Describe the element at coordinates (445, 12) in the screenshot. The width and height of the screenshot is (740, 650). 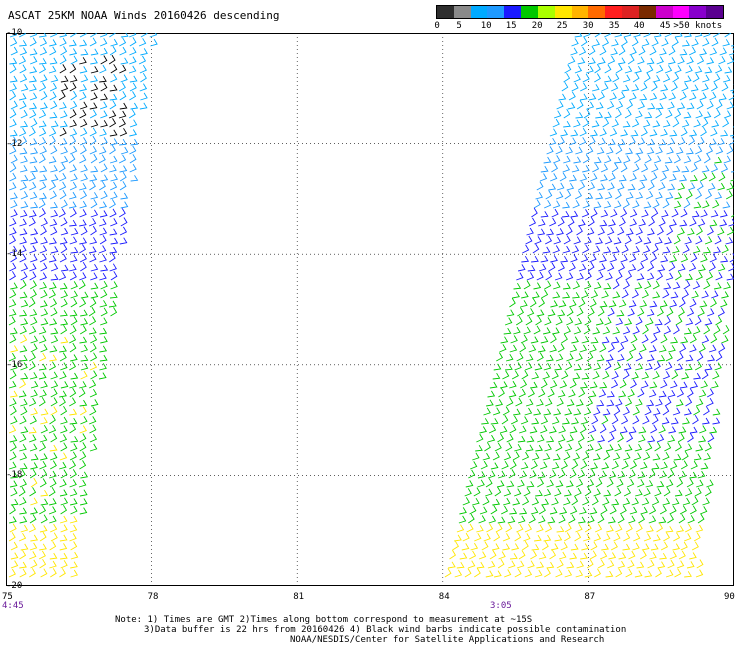
I see `legend-swatch` at that location.